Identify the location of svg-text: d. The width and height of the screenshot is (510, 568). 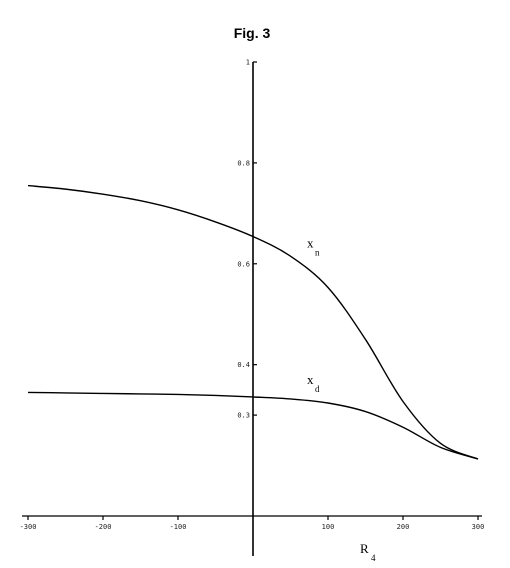
(317, 389).